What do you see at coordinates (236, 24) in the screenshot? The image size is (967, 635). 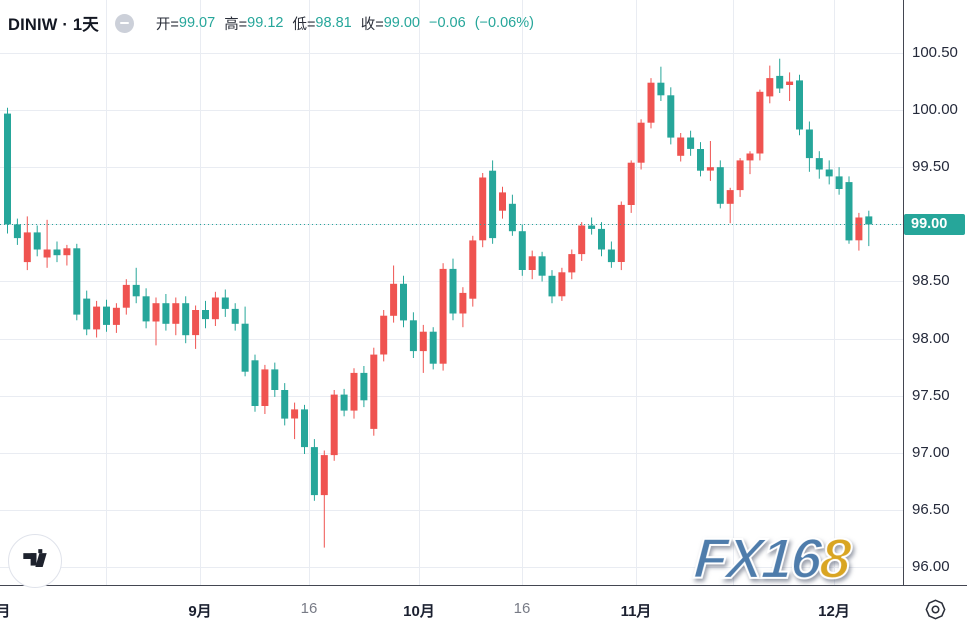 I see `high-label: 高=` at bounding box center [236, 24].